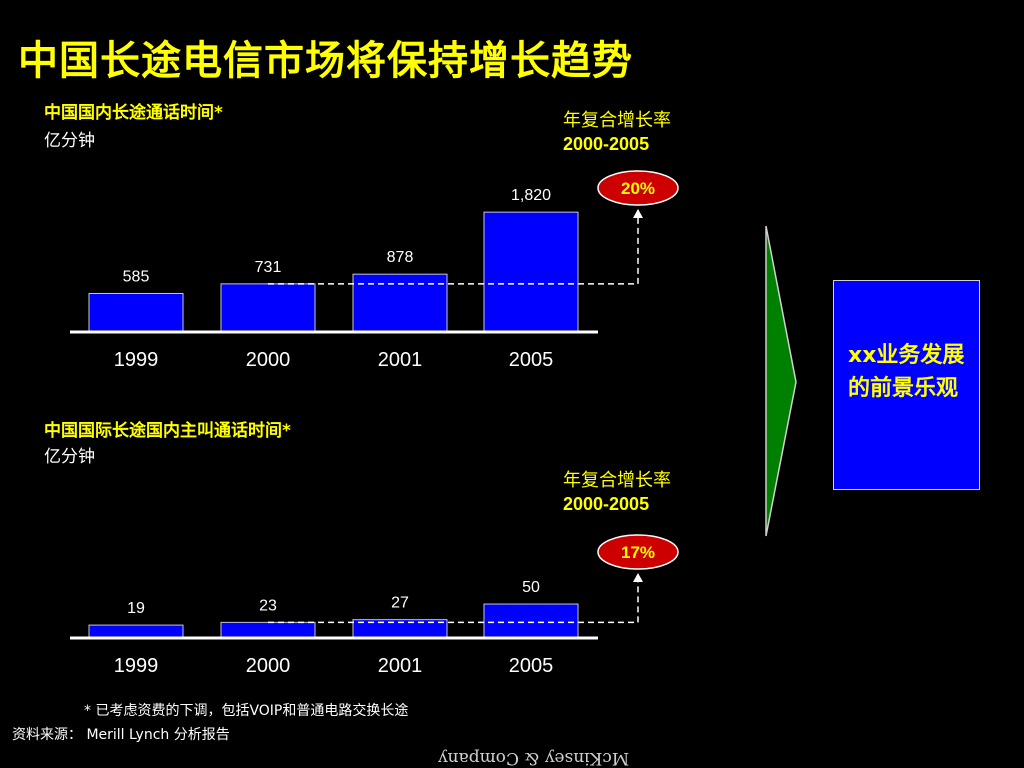 Image resolution: width=1024 pixels, height=768 pixels. What do you see at coordinates (906, 372) in the screenshot?
I see `outlook-text: xx业务发展的前景乐观` at bounding box center [906, 372].